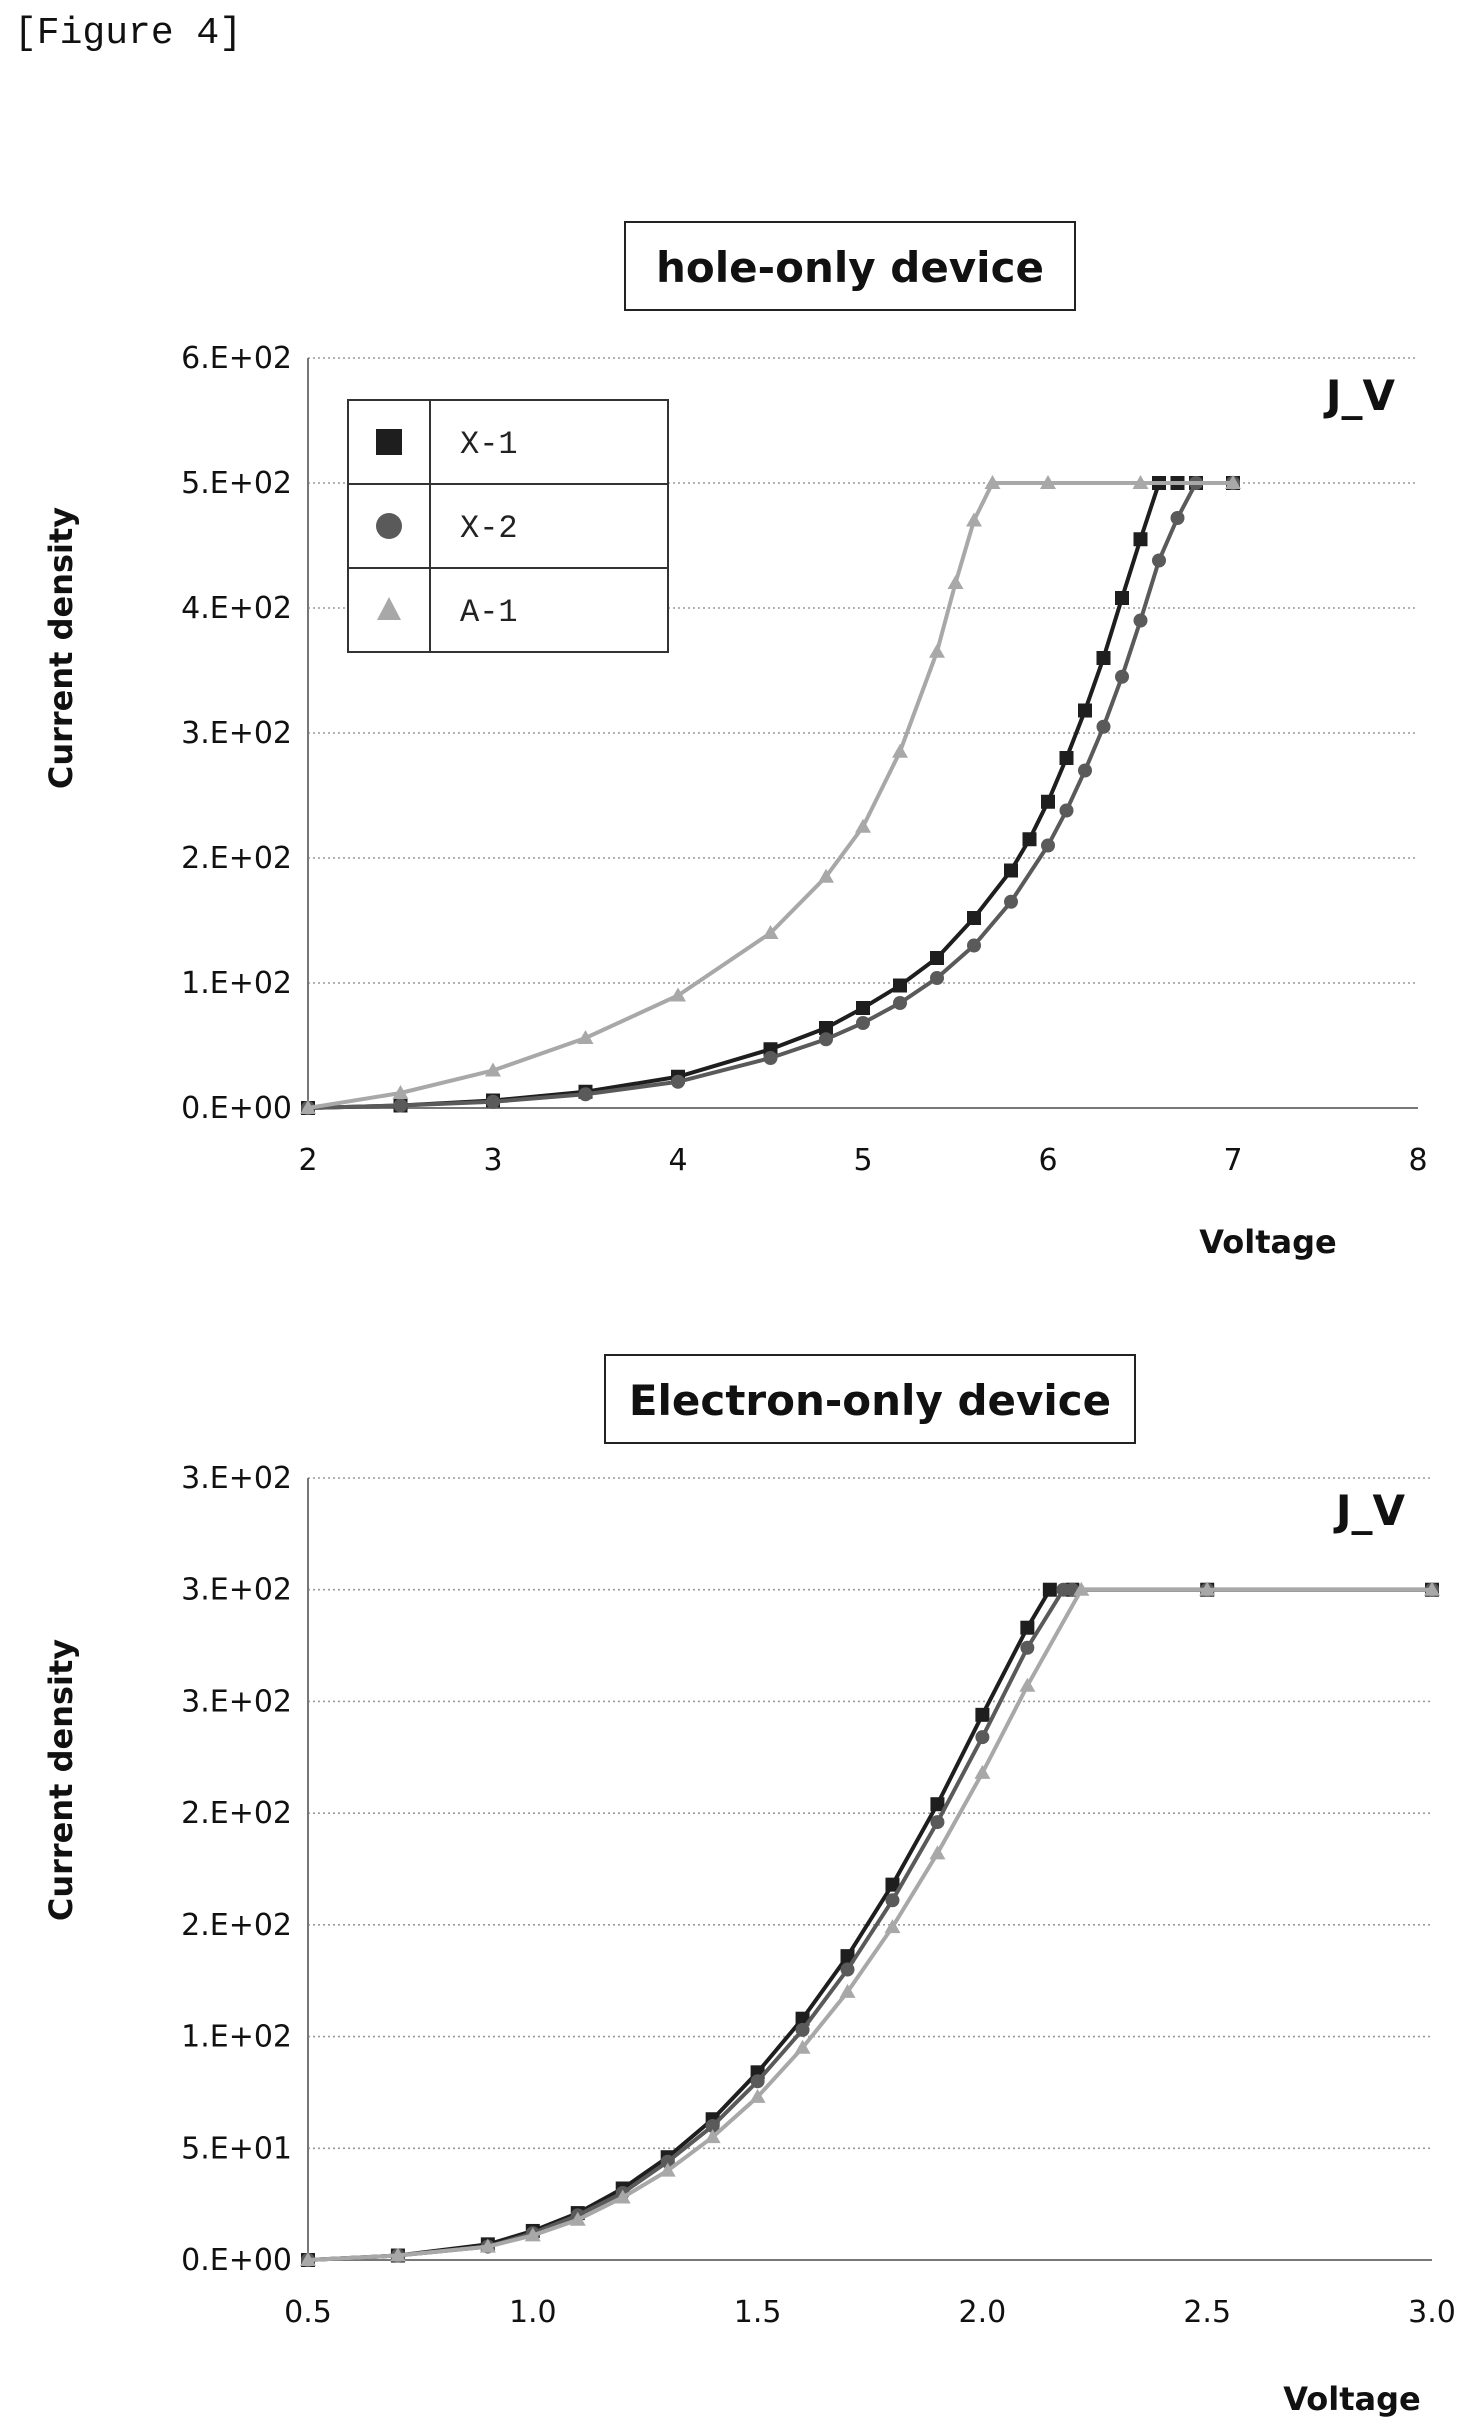 This screenshot has height=2429, width=1468. I want to click on x-tick-label: 4, so click(677, 1160).